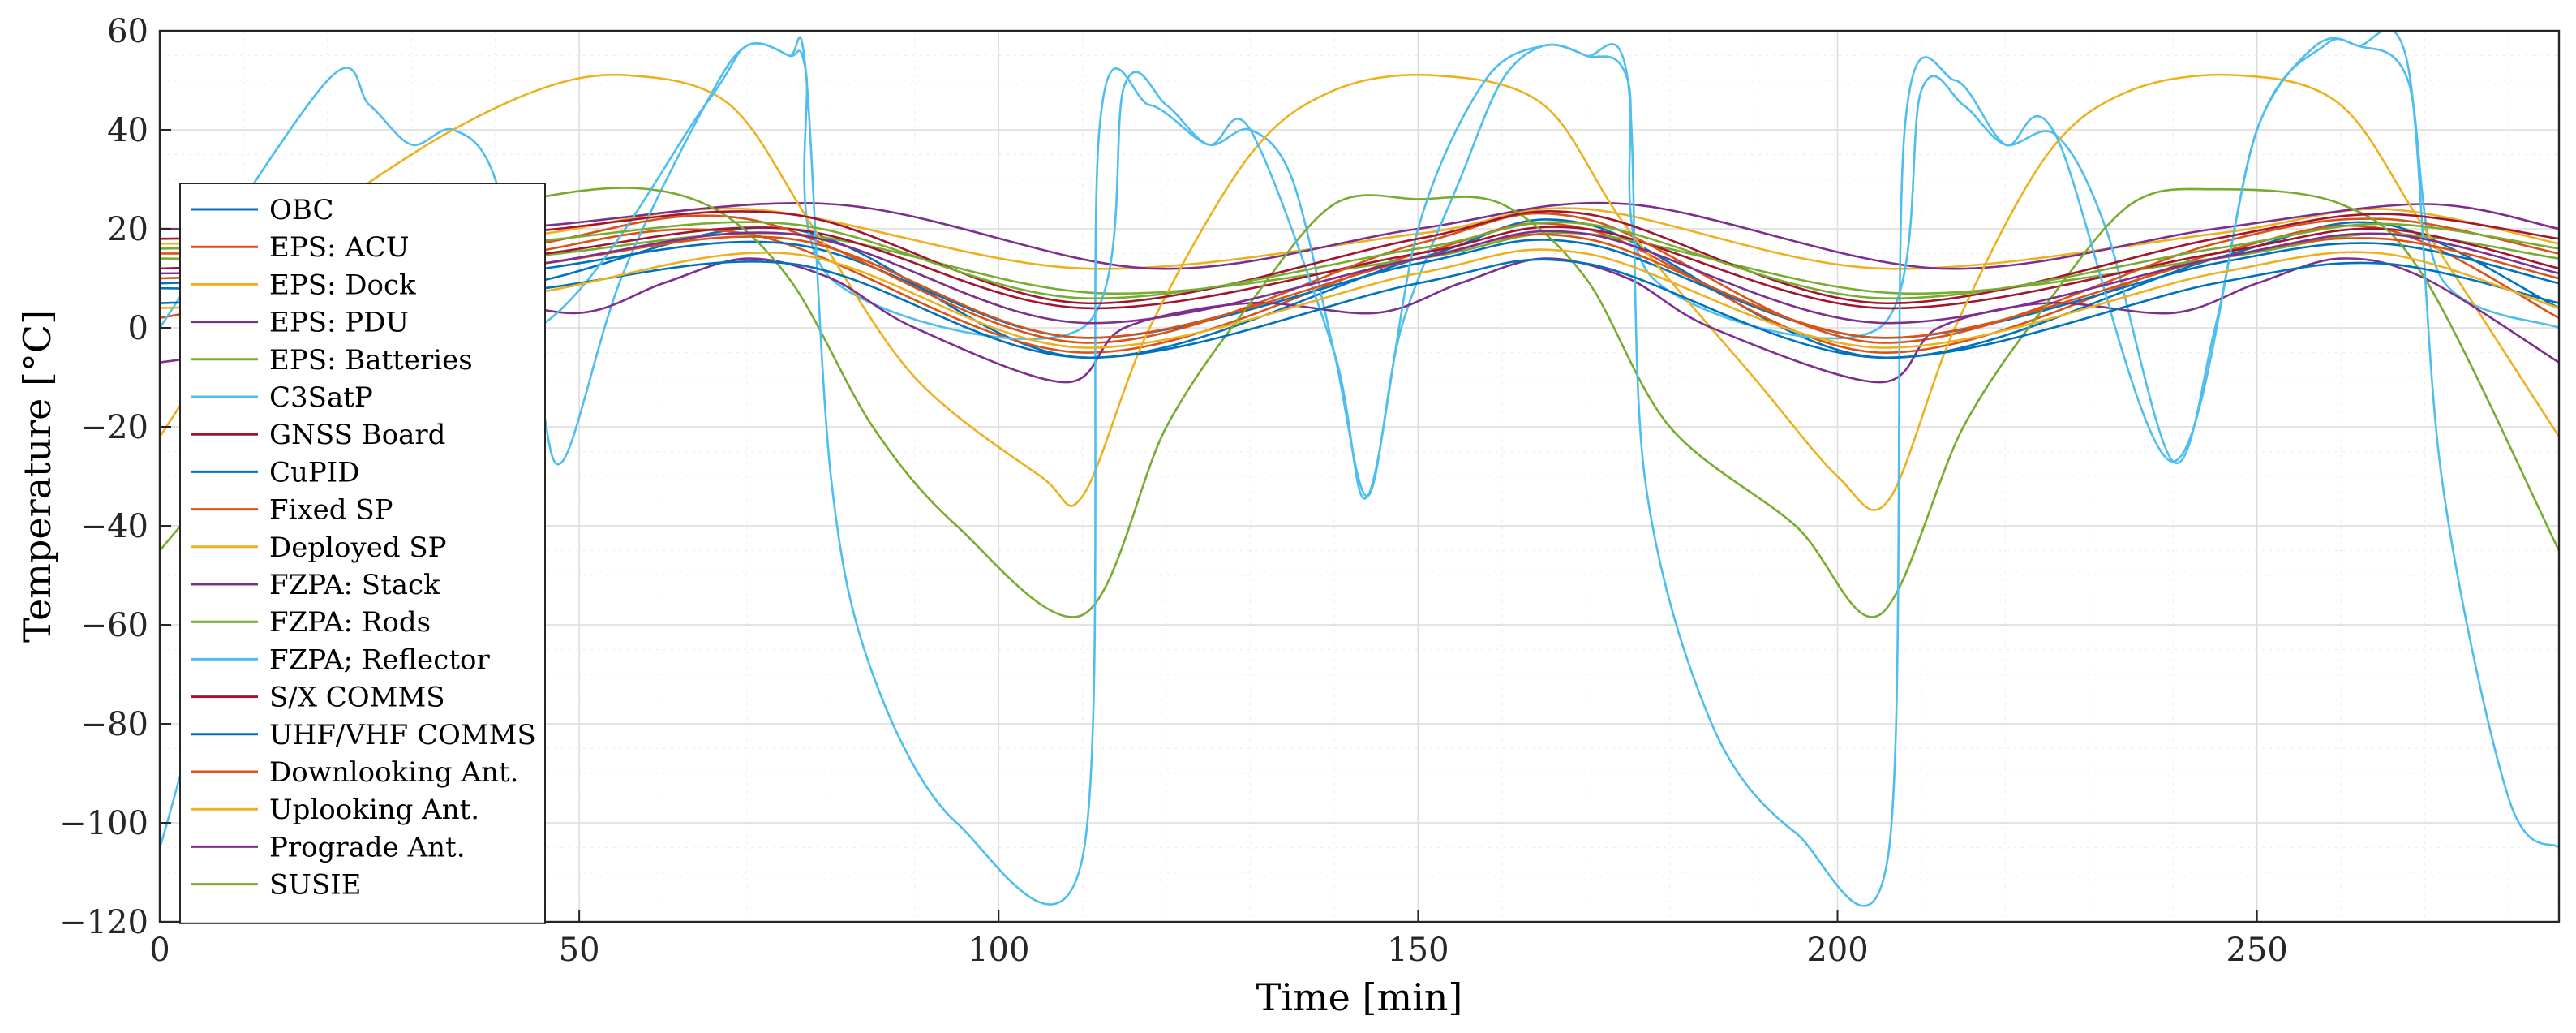 Image resolution: width=2576 pixels, height=1033 pixels. I want to click on legend-label-gnss-board: GNSS Board, so click(357, 435).